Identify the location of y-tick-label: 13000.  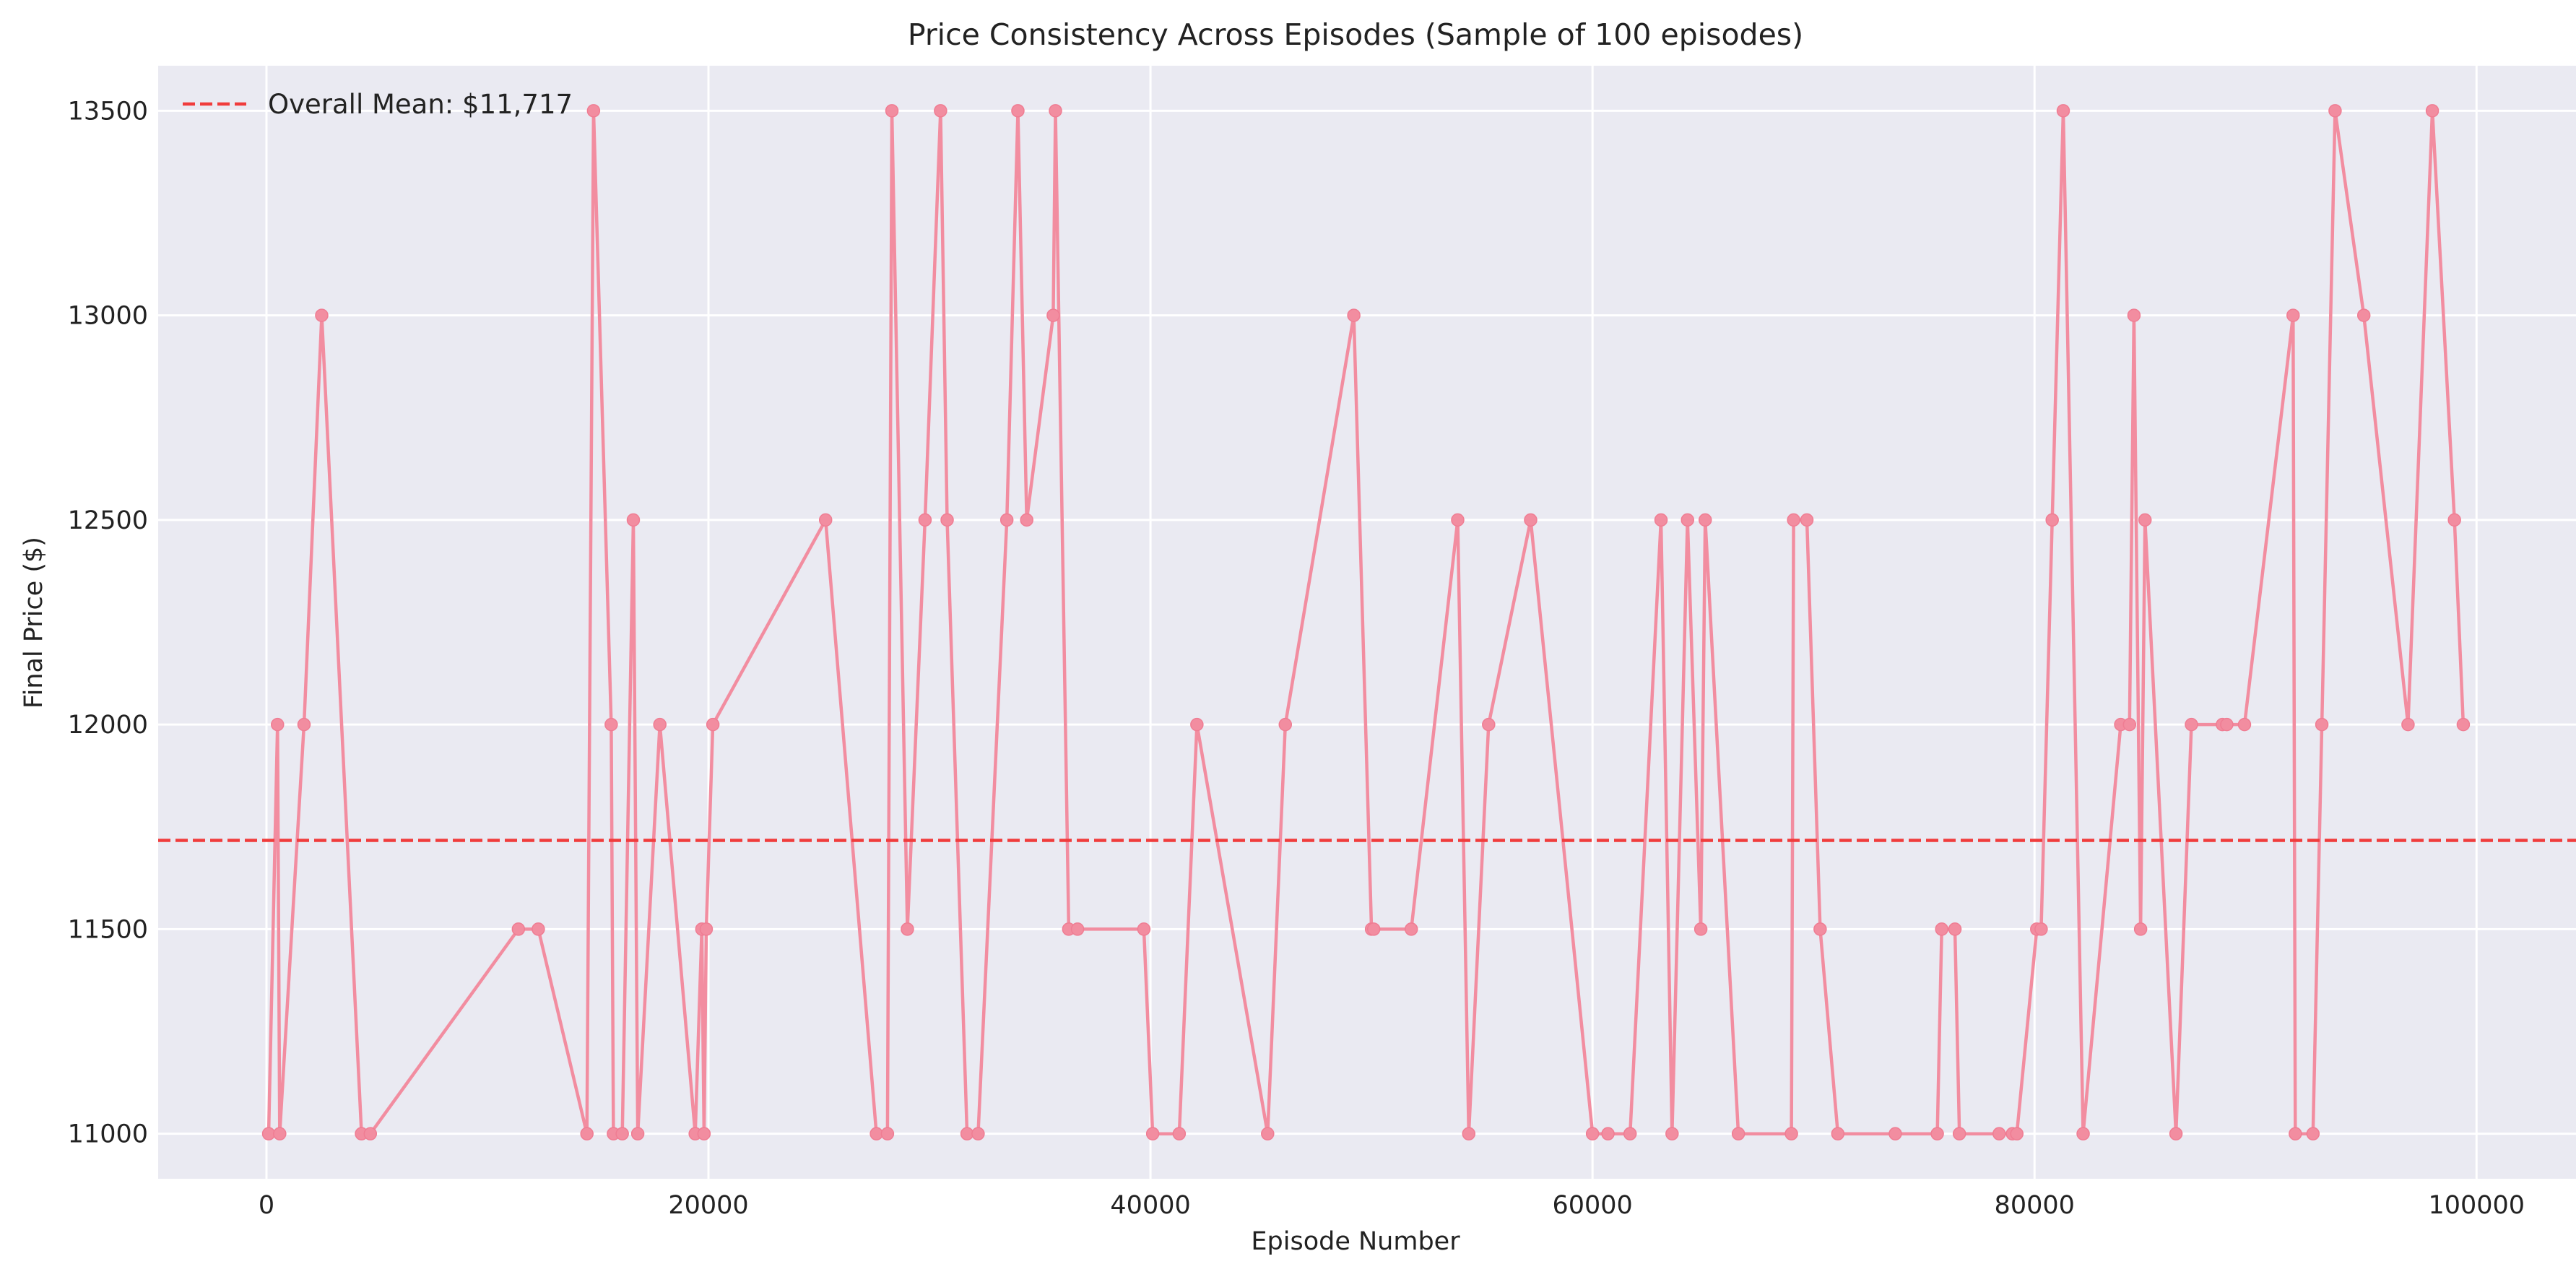
(108, 316).